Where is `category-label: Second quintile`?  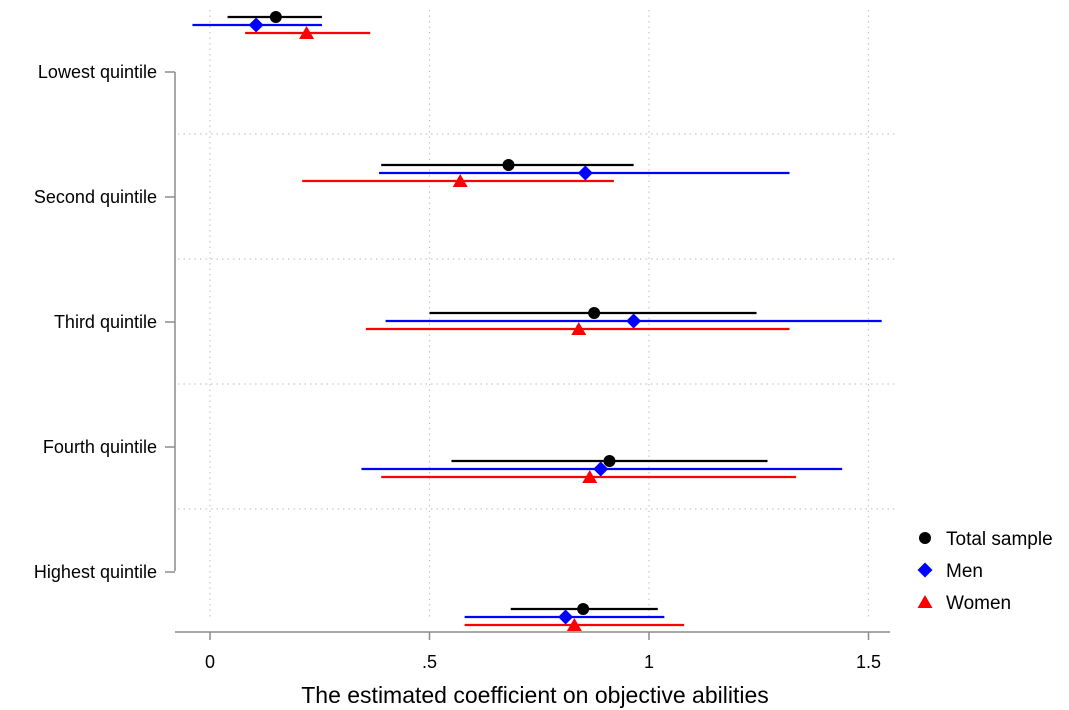
category-label: Second quintile is located at coordinates (95, 197).